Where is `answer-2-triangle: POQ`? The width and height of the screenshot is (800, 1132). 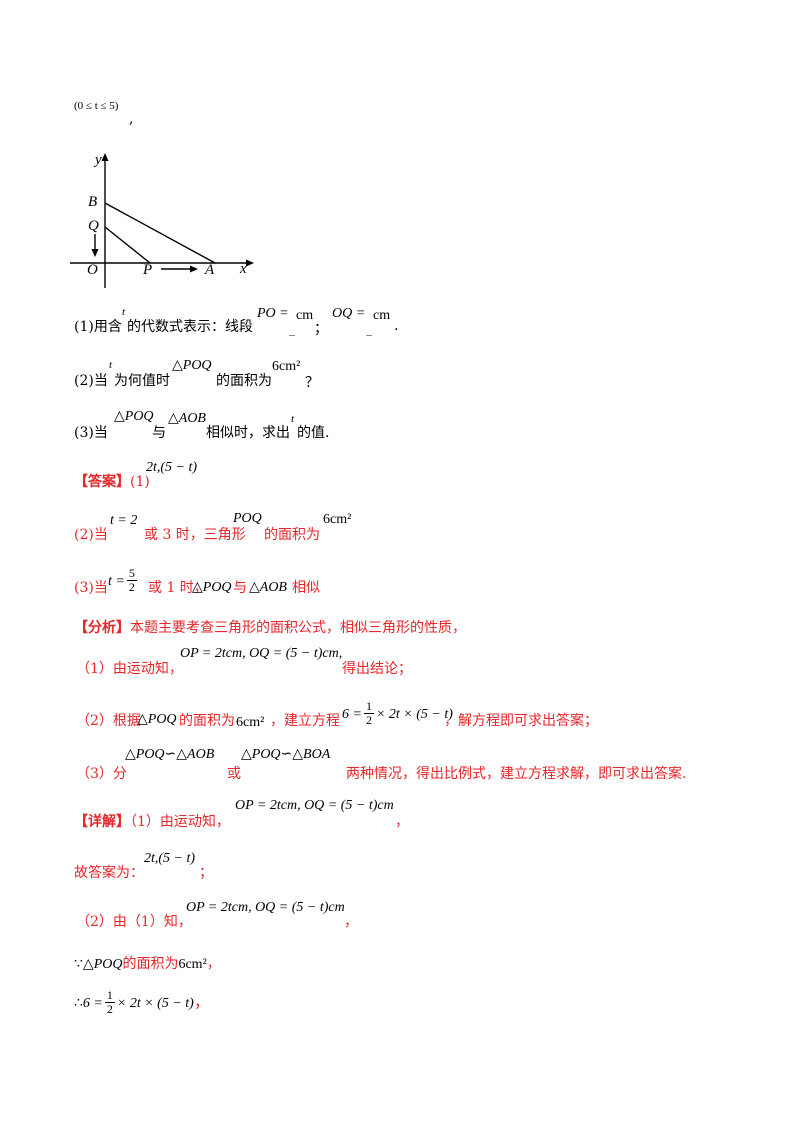
answer-2-triangle: POQ is located at coordinates (247, 518).